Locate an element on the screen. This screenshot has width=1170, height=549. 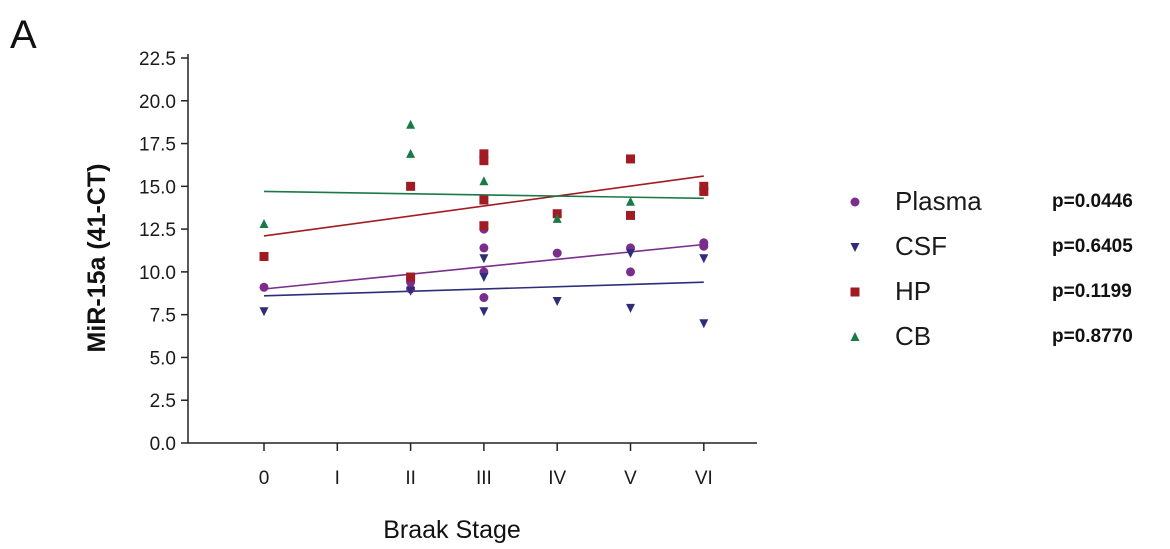
y-tick-label: 2.5 is located at coordinates (163, 401).